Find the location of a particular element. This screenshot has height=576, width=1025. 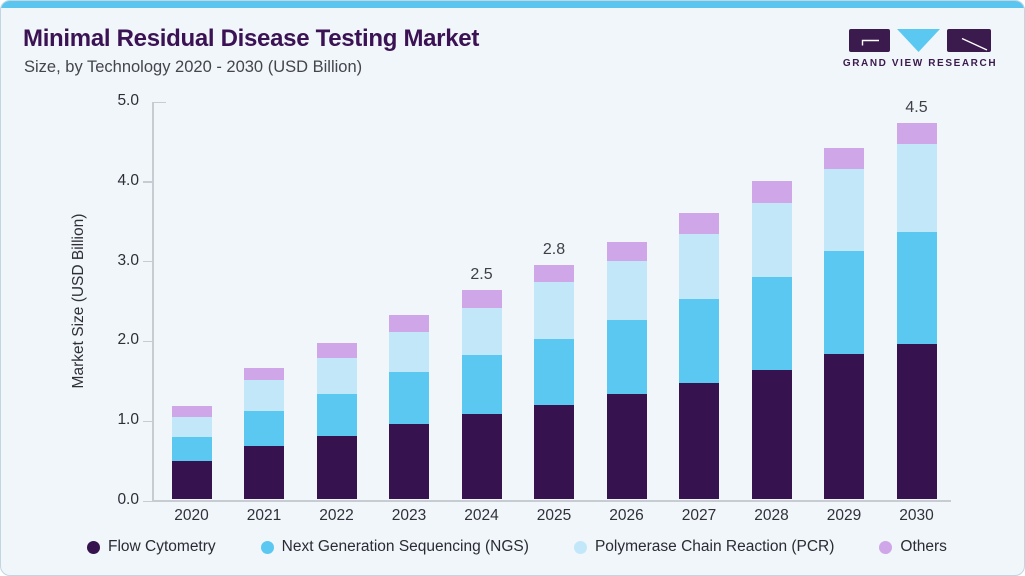

logo-r-icon is located at coordinates (969, 40).